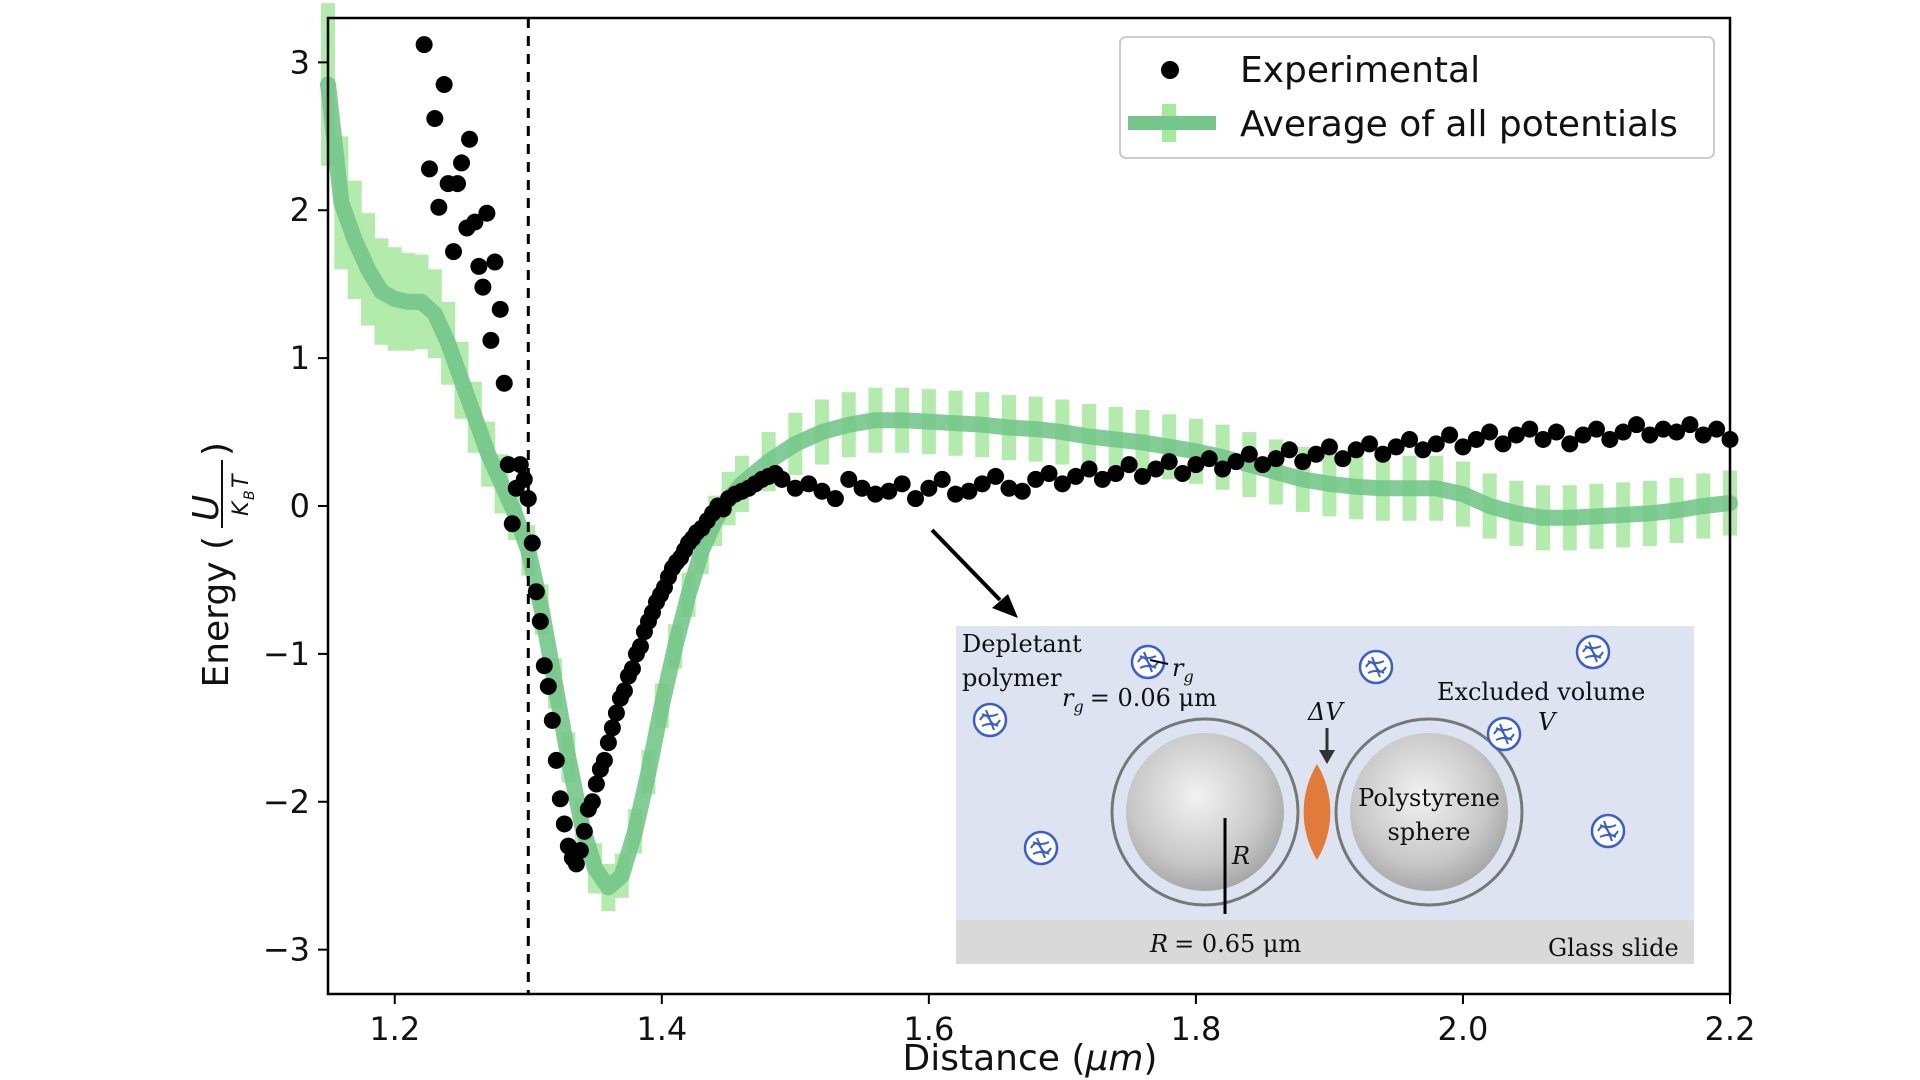  Describe the element at coordinates (1317, 812) in the screenshot. I see `overlap-volume` at that location.